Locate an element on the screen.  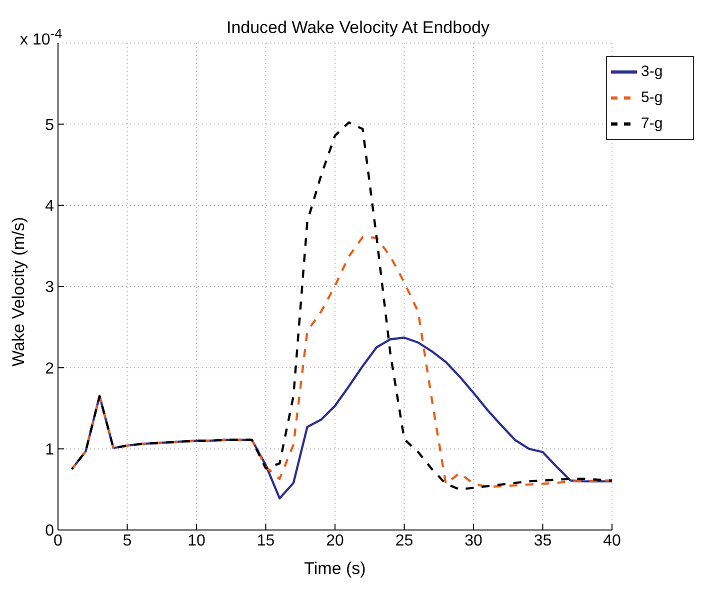
x-tick-label: 40 is located at coordinates (612, 541).